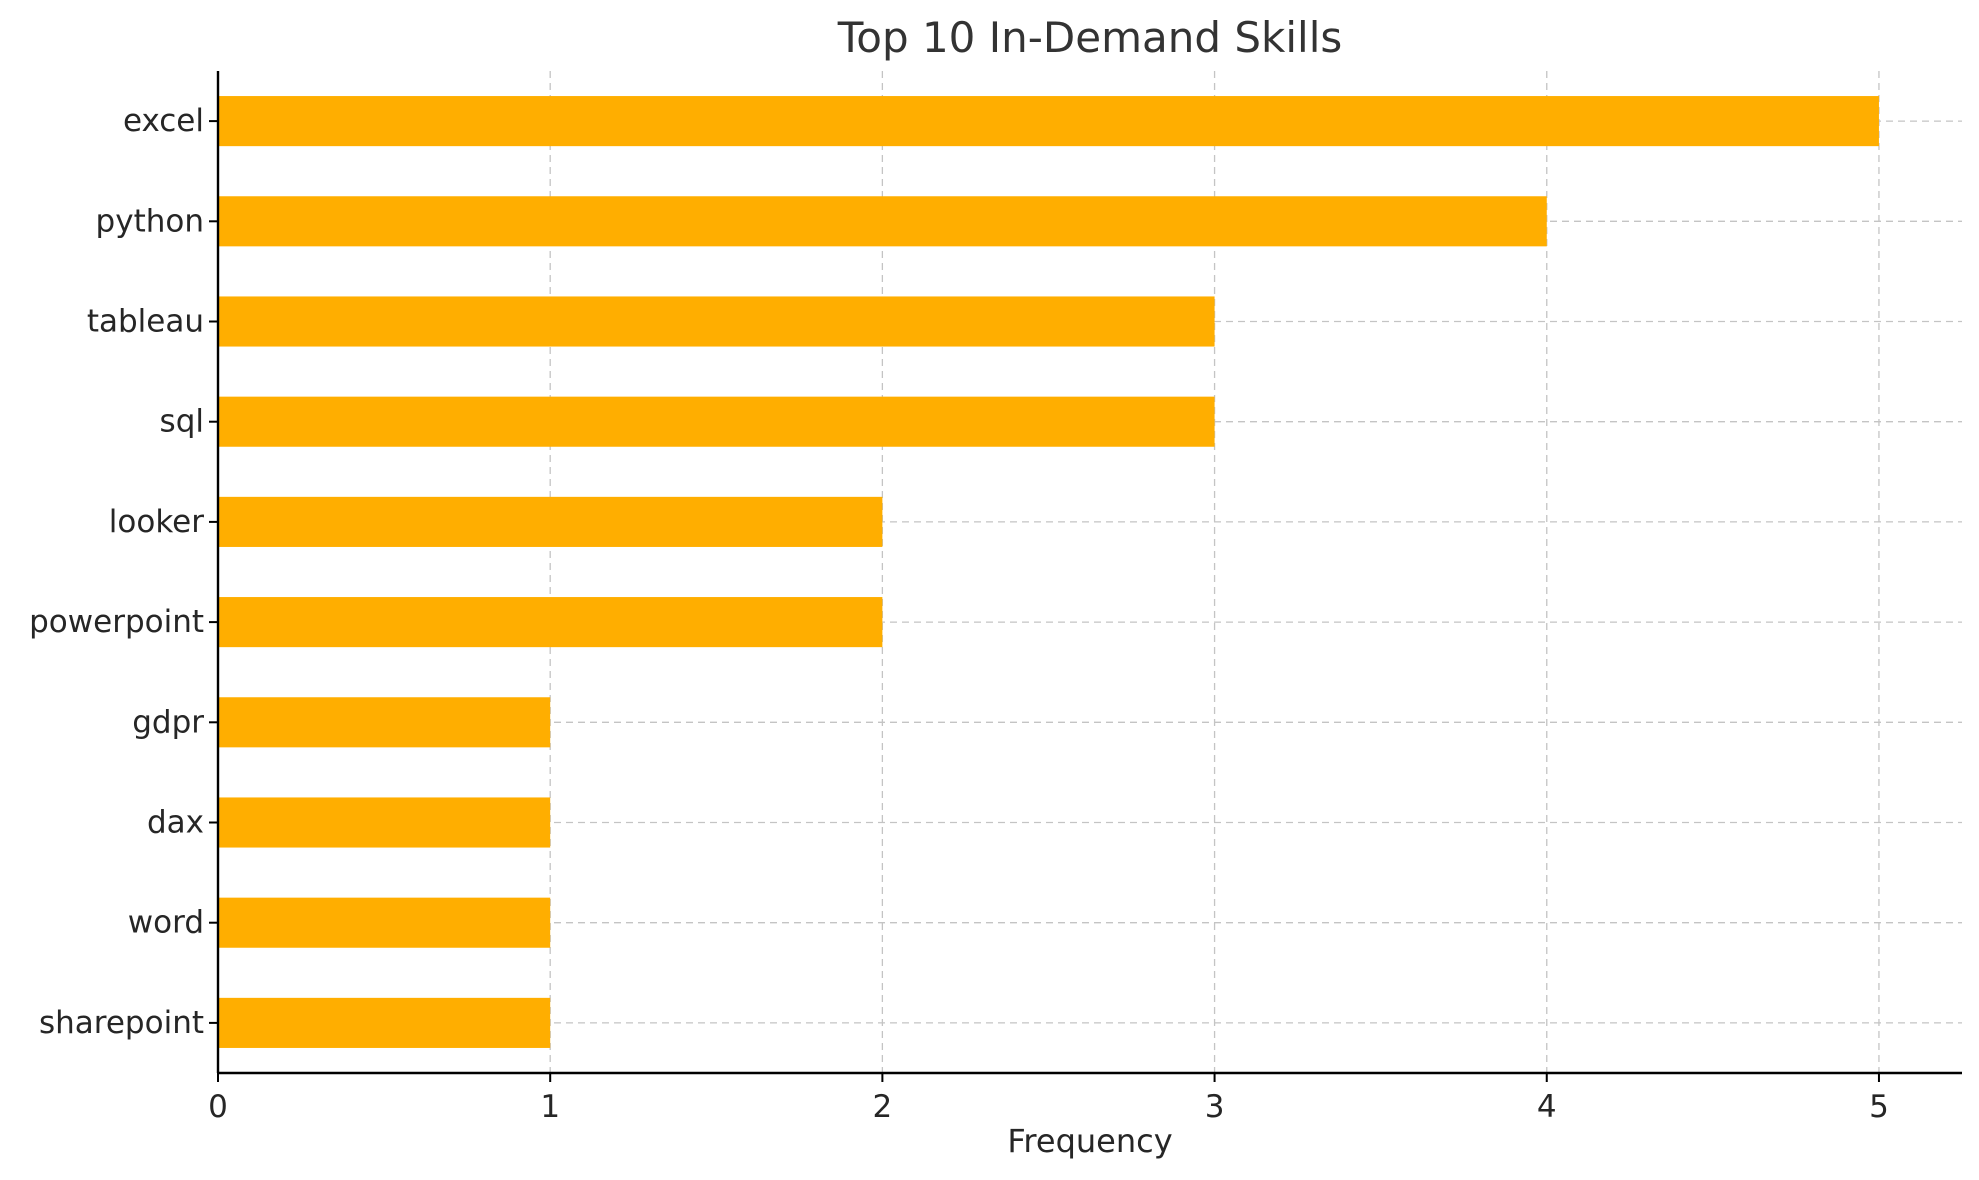 This screenshot has height=1180, width=1979. I want to click on bar-sharepoint, so click(384, 1022).